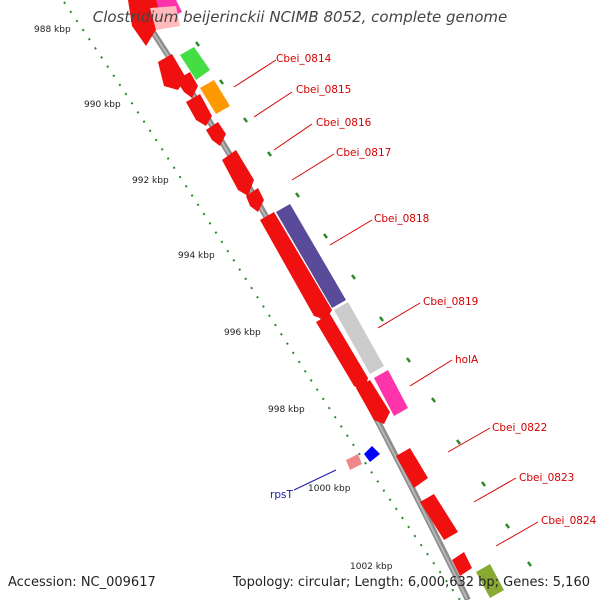 This screenshot has width=600, height=600. Describe the element at coordinates (165, 18) in the screenshot. I see `feature-light-pink` at that location.